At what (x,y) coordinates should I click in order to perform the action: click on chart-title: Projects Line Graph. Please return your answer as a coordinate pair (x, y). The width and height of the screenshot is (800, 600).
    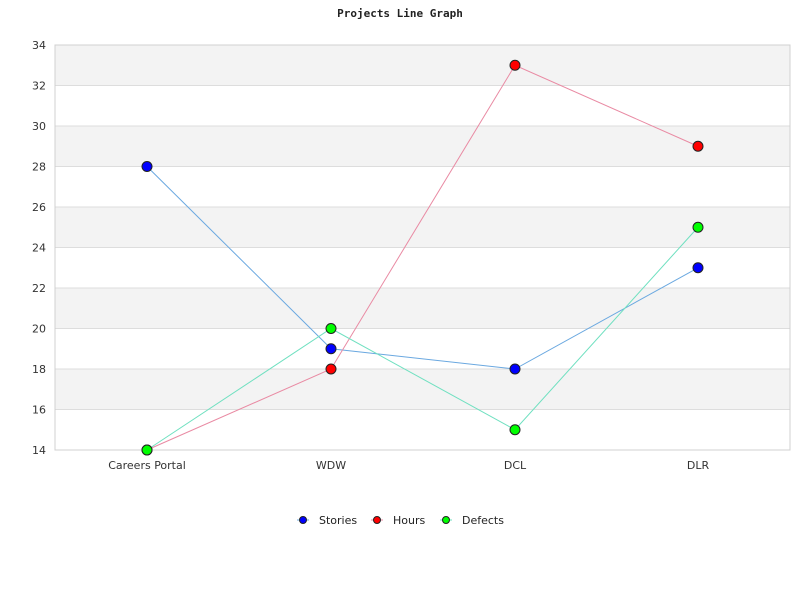
    Looking at the image, I should click on (400, 13).